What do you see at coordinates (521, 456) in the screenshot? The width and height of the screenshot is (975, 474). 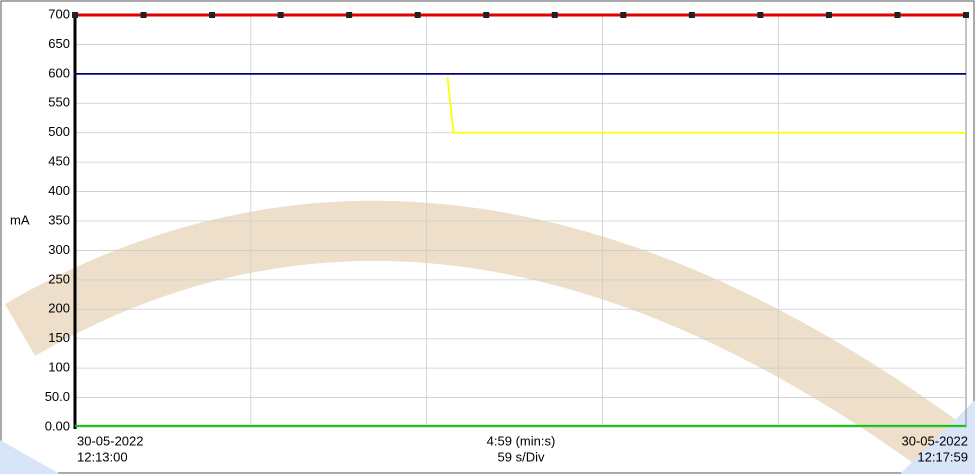 I see `division: 59 s/Div` at bounding box center [521, 456].